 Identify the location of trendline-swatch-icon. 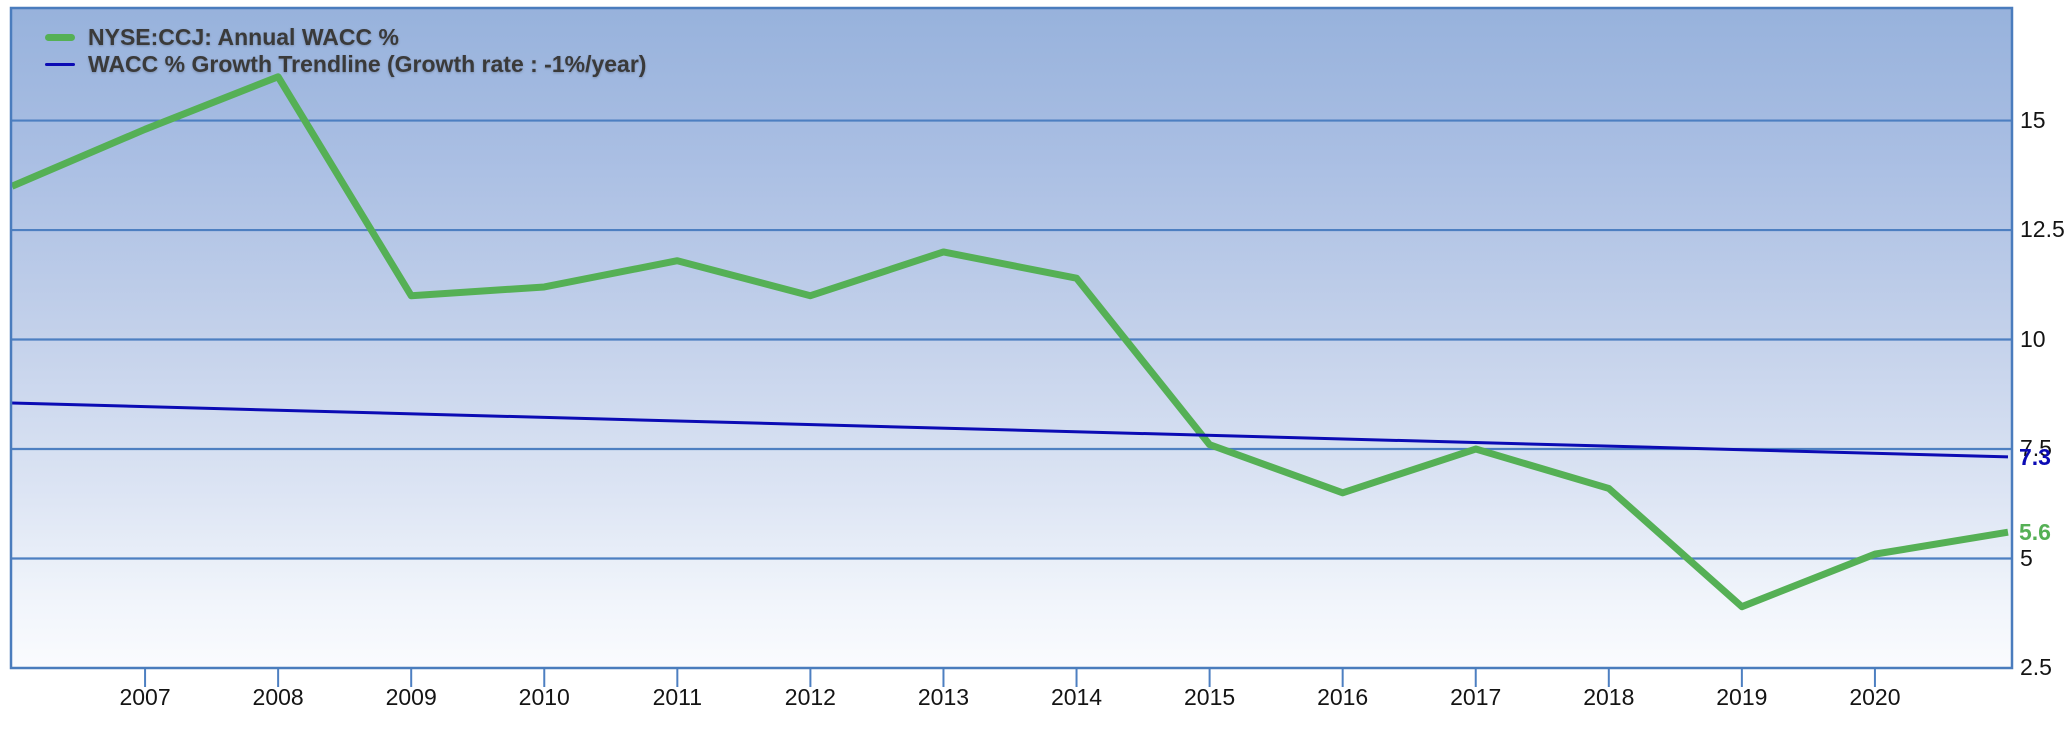
(60, 64).